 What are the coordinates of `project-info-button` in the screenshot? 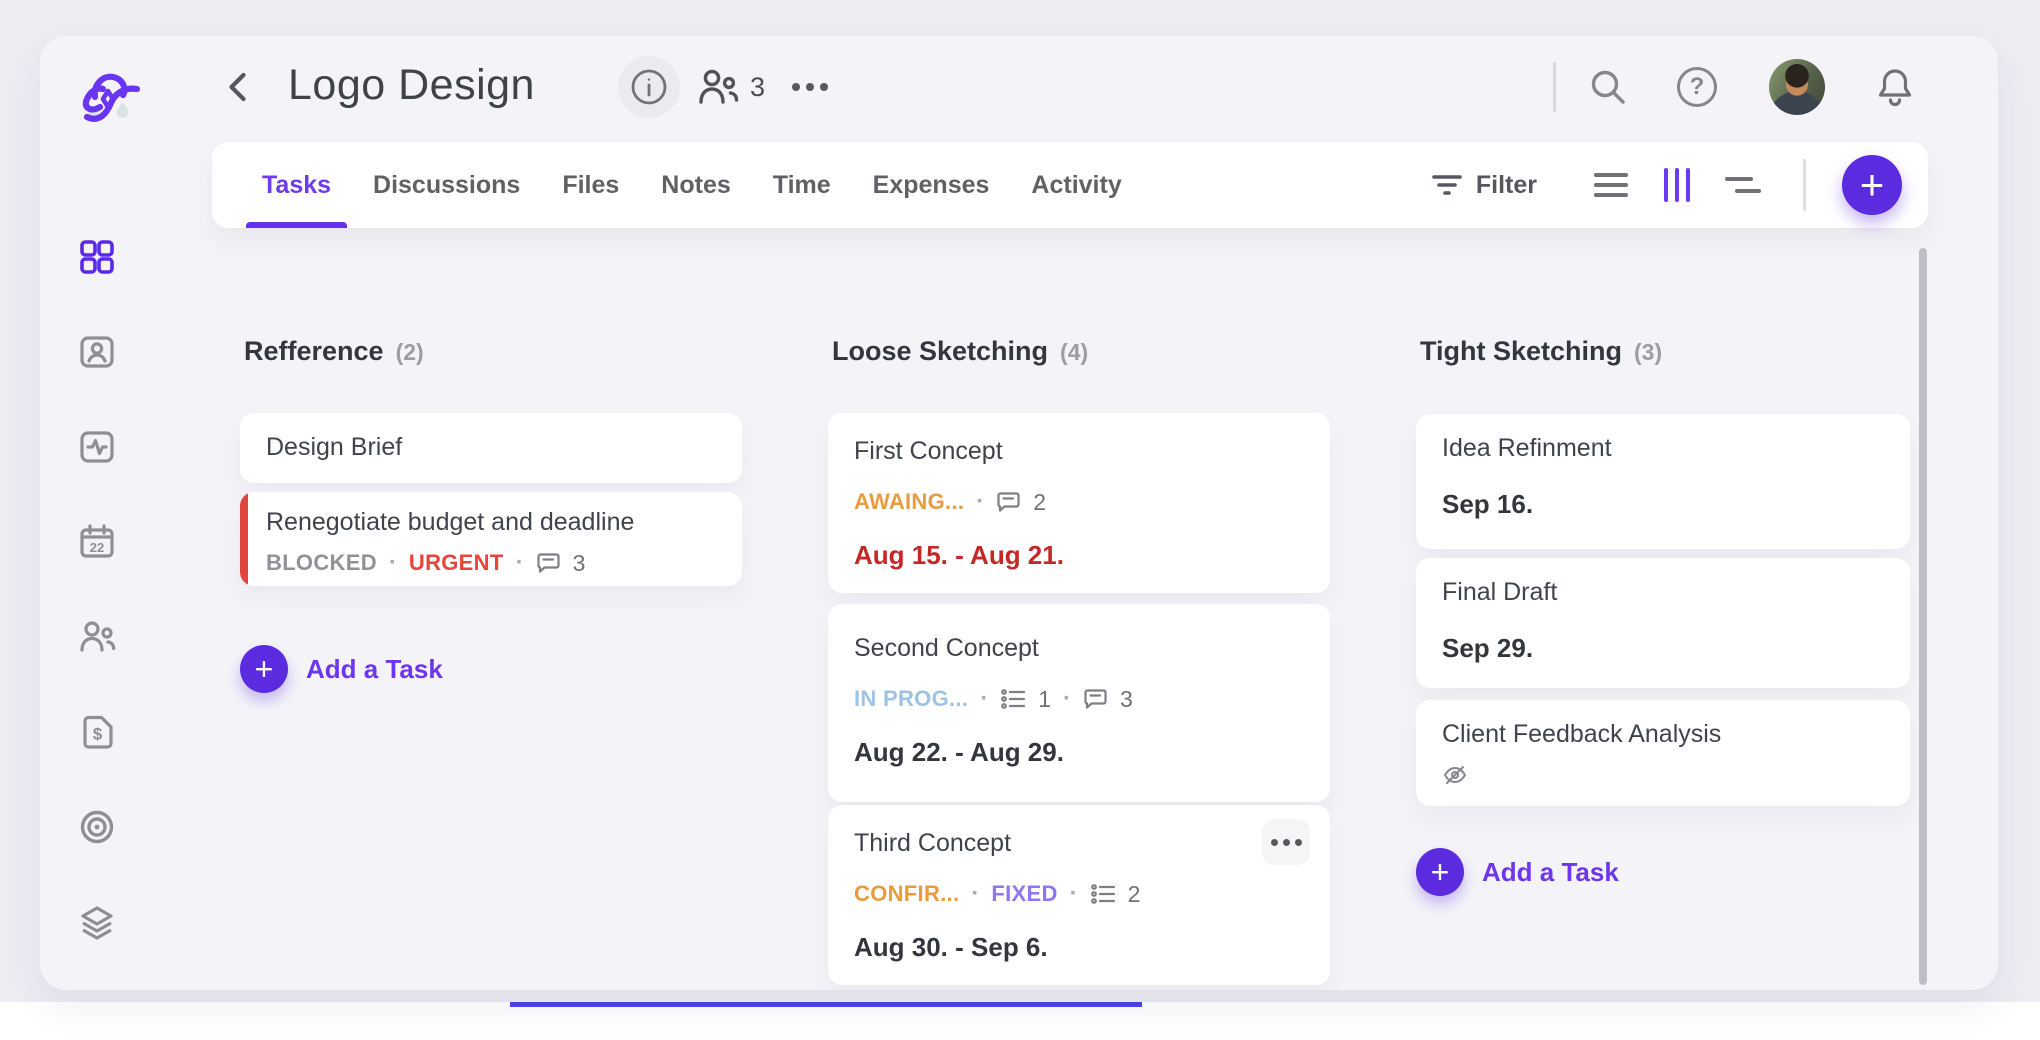 It's located at (649, 87).